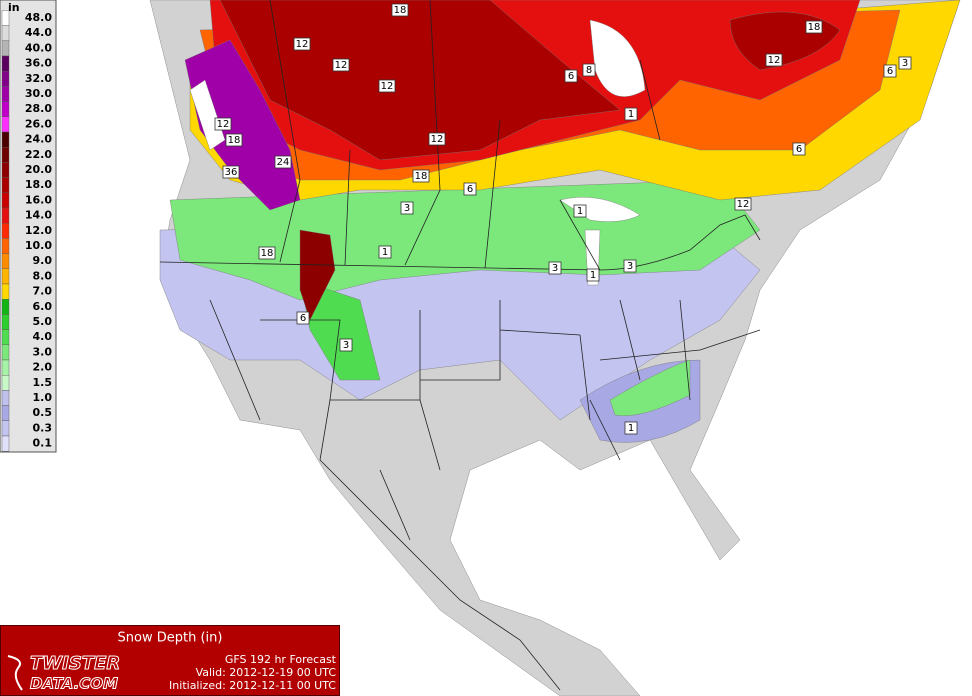 Image resolution: width=972 pixels, height=696 pixels. I want to click on info-background, so click(170, 660).